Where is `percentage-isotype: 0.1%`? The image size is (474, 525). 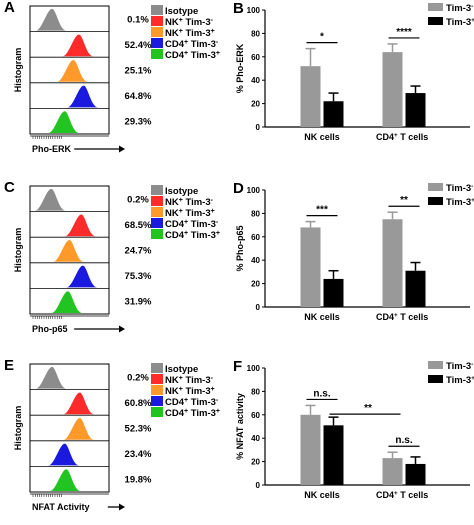 percentage-isotype: 0.1% is located at coordinates (138, 19).